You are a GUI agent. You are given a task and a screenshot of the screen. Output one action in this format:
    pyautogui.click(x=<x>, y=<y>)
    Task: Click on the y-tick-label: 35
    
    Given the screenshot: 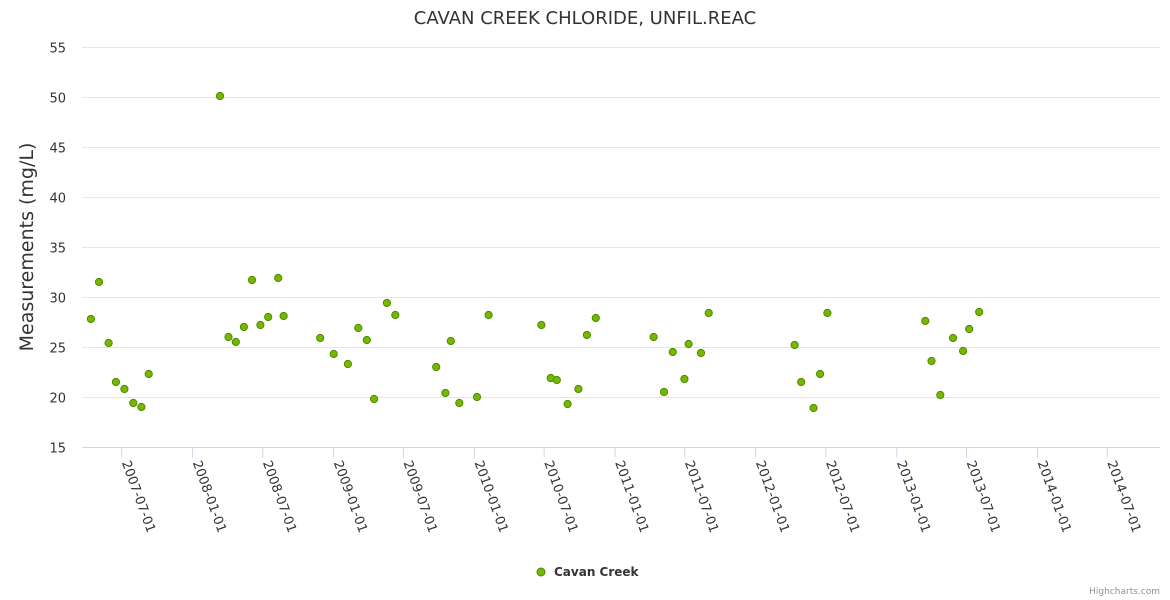 What is the action you would take?
    pyautogui.click(x=57, y=249)
    